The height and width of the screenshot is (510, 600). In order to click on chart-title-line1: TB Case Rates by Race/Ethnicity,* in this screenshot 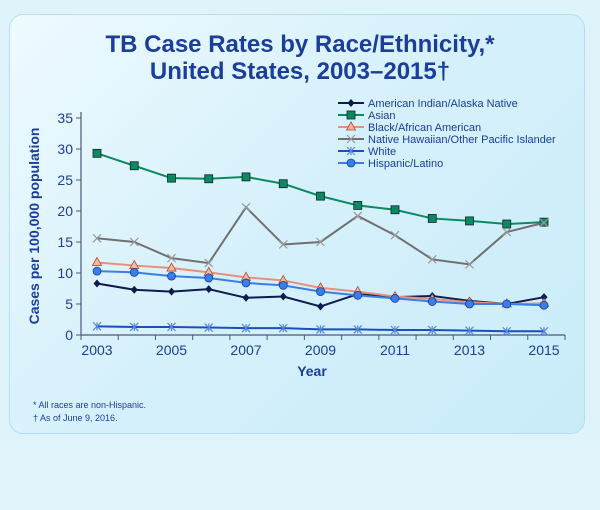, I will do `click(300, 44)`.